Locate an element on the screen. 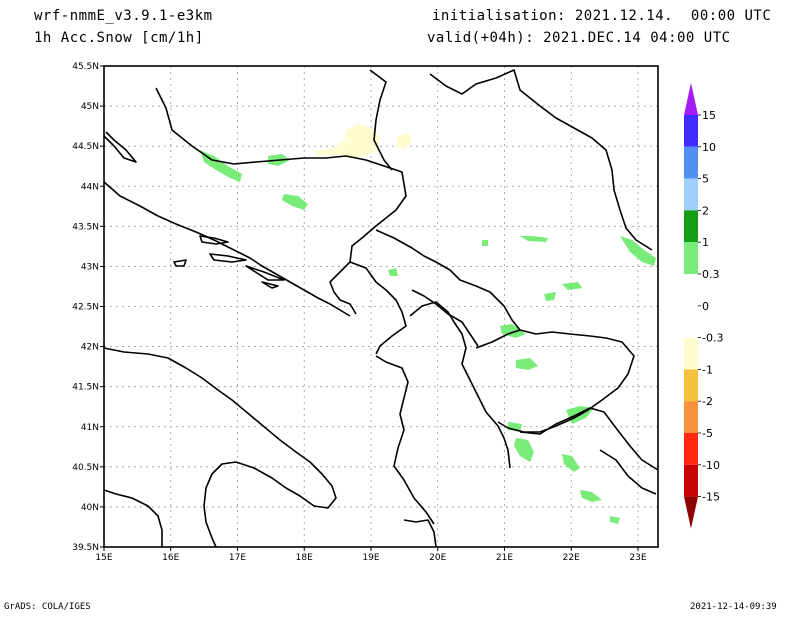 This screenshot has height=618, width=800. lat-tick-label: 42N is located at coordinates (90, 348).